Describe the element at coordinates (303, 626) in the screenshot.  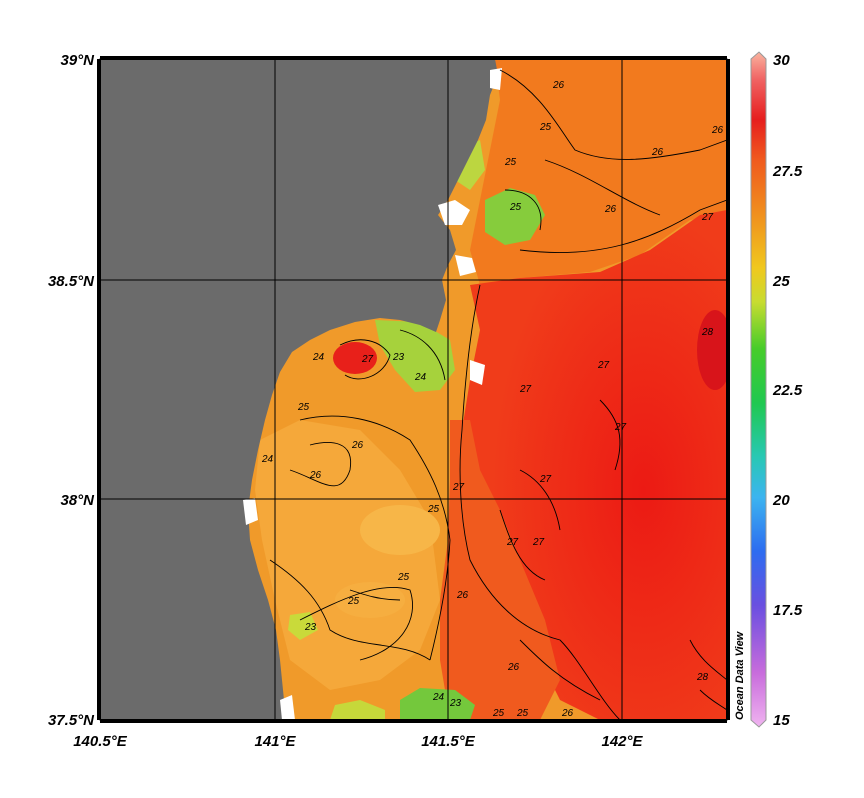
I see `cold-patch-west` at that location.